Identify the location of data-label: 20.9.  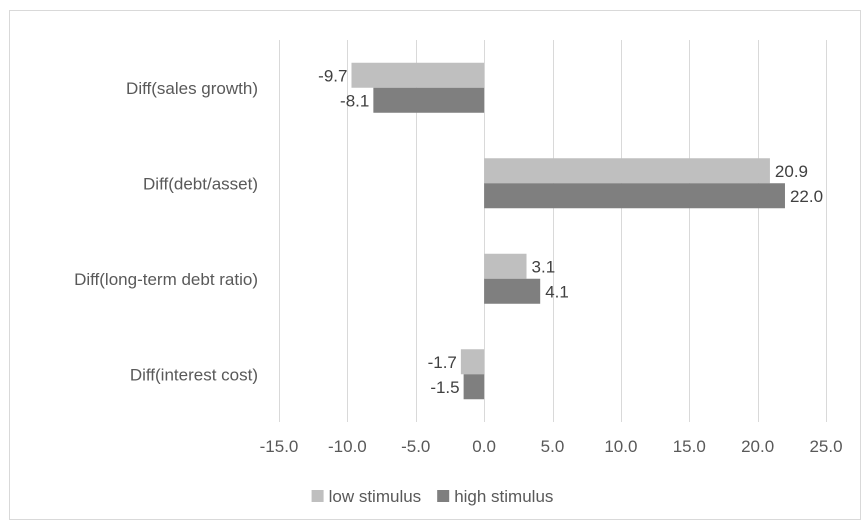
(791, 171).